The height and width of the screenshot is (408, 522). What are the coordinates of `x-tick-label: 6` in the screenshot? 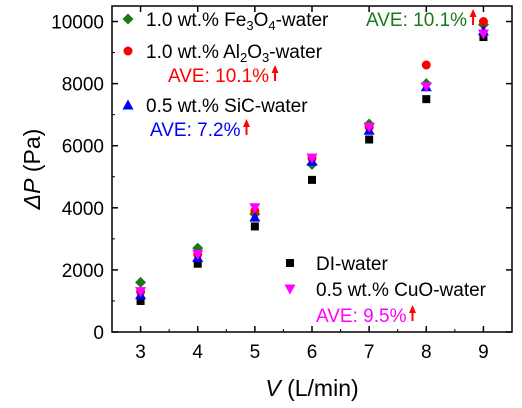 It's located at (312, 352).